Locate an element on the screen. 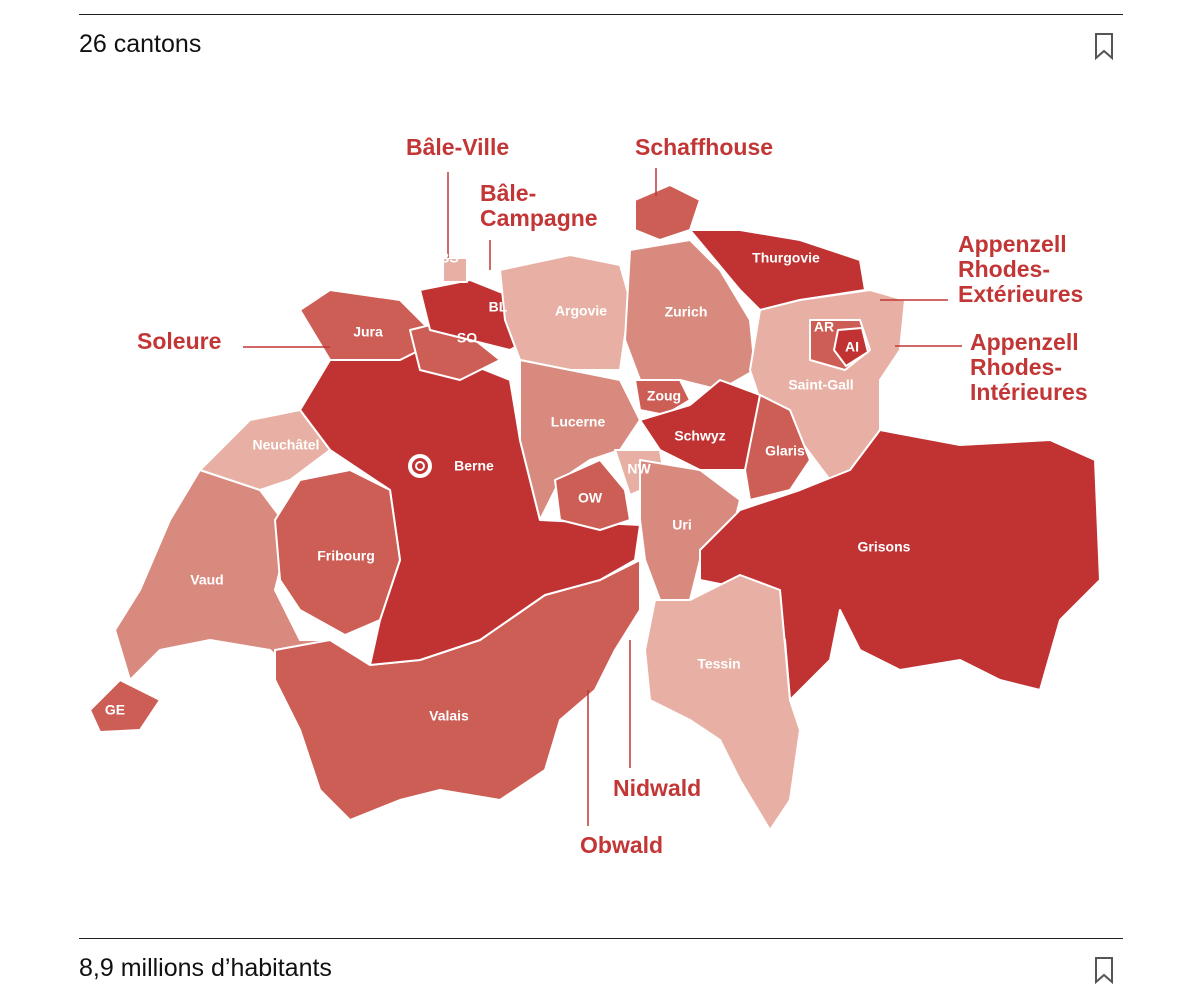  canton-bale-ville is located at coordinates (455, 270).